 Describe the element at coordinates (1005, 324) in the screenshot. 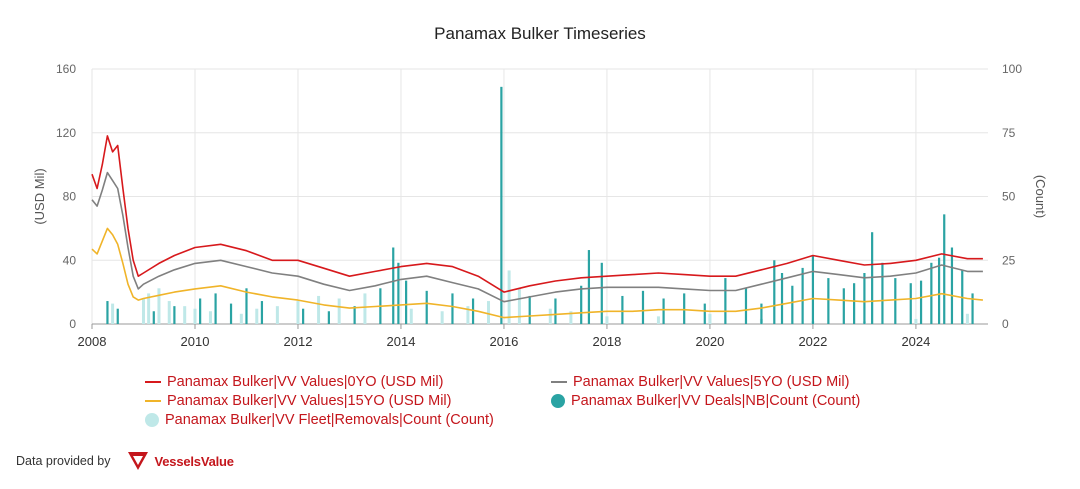

I see `y2-tick-label: 0` at that location.